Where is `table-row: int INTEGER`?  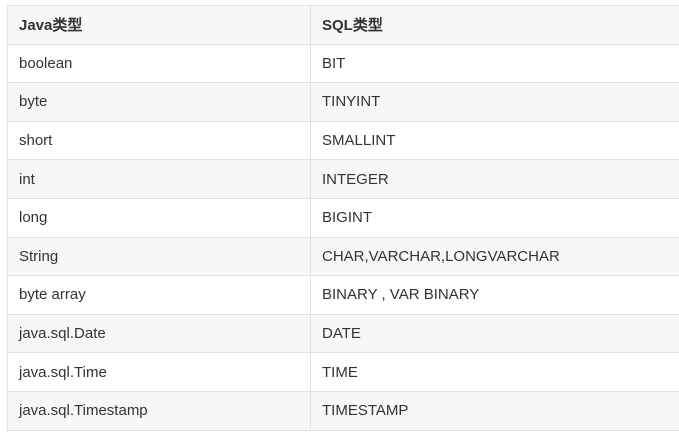
table-row: int INTEGER is located at coordinates (343, 179).